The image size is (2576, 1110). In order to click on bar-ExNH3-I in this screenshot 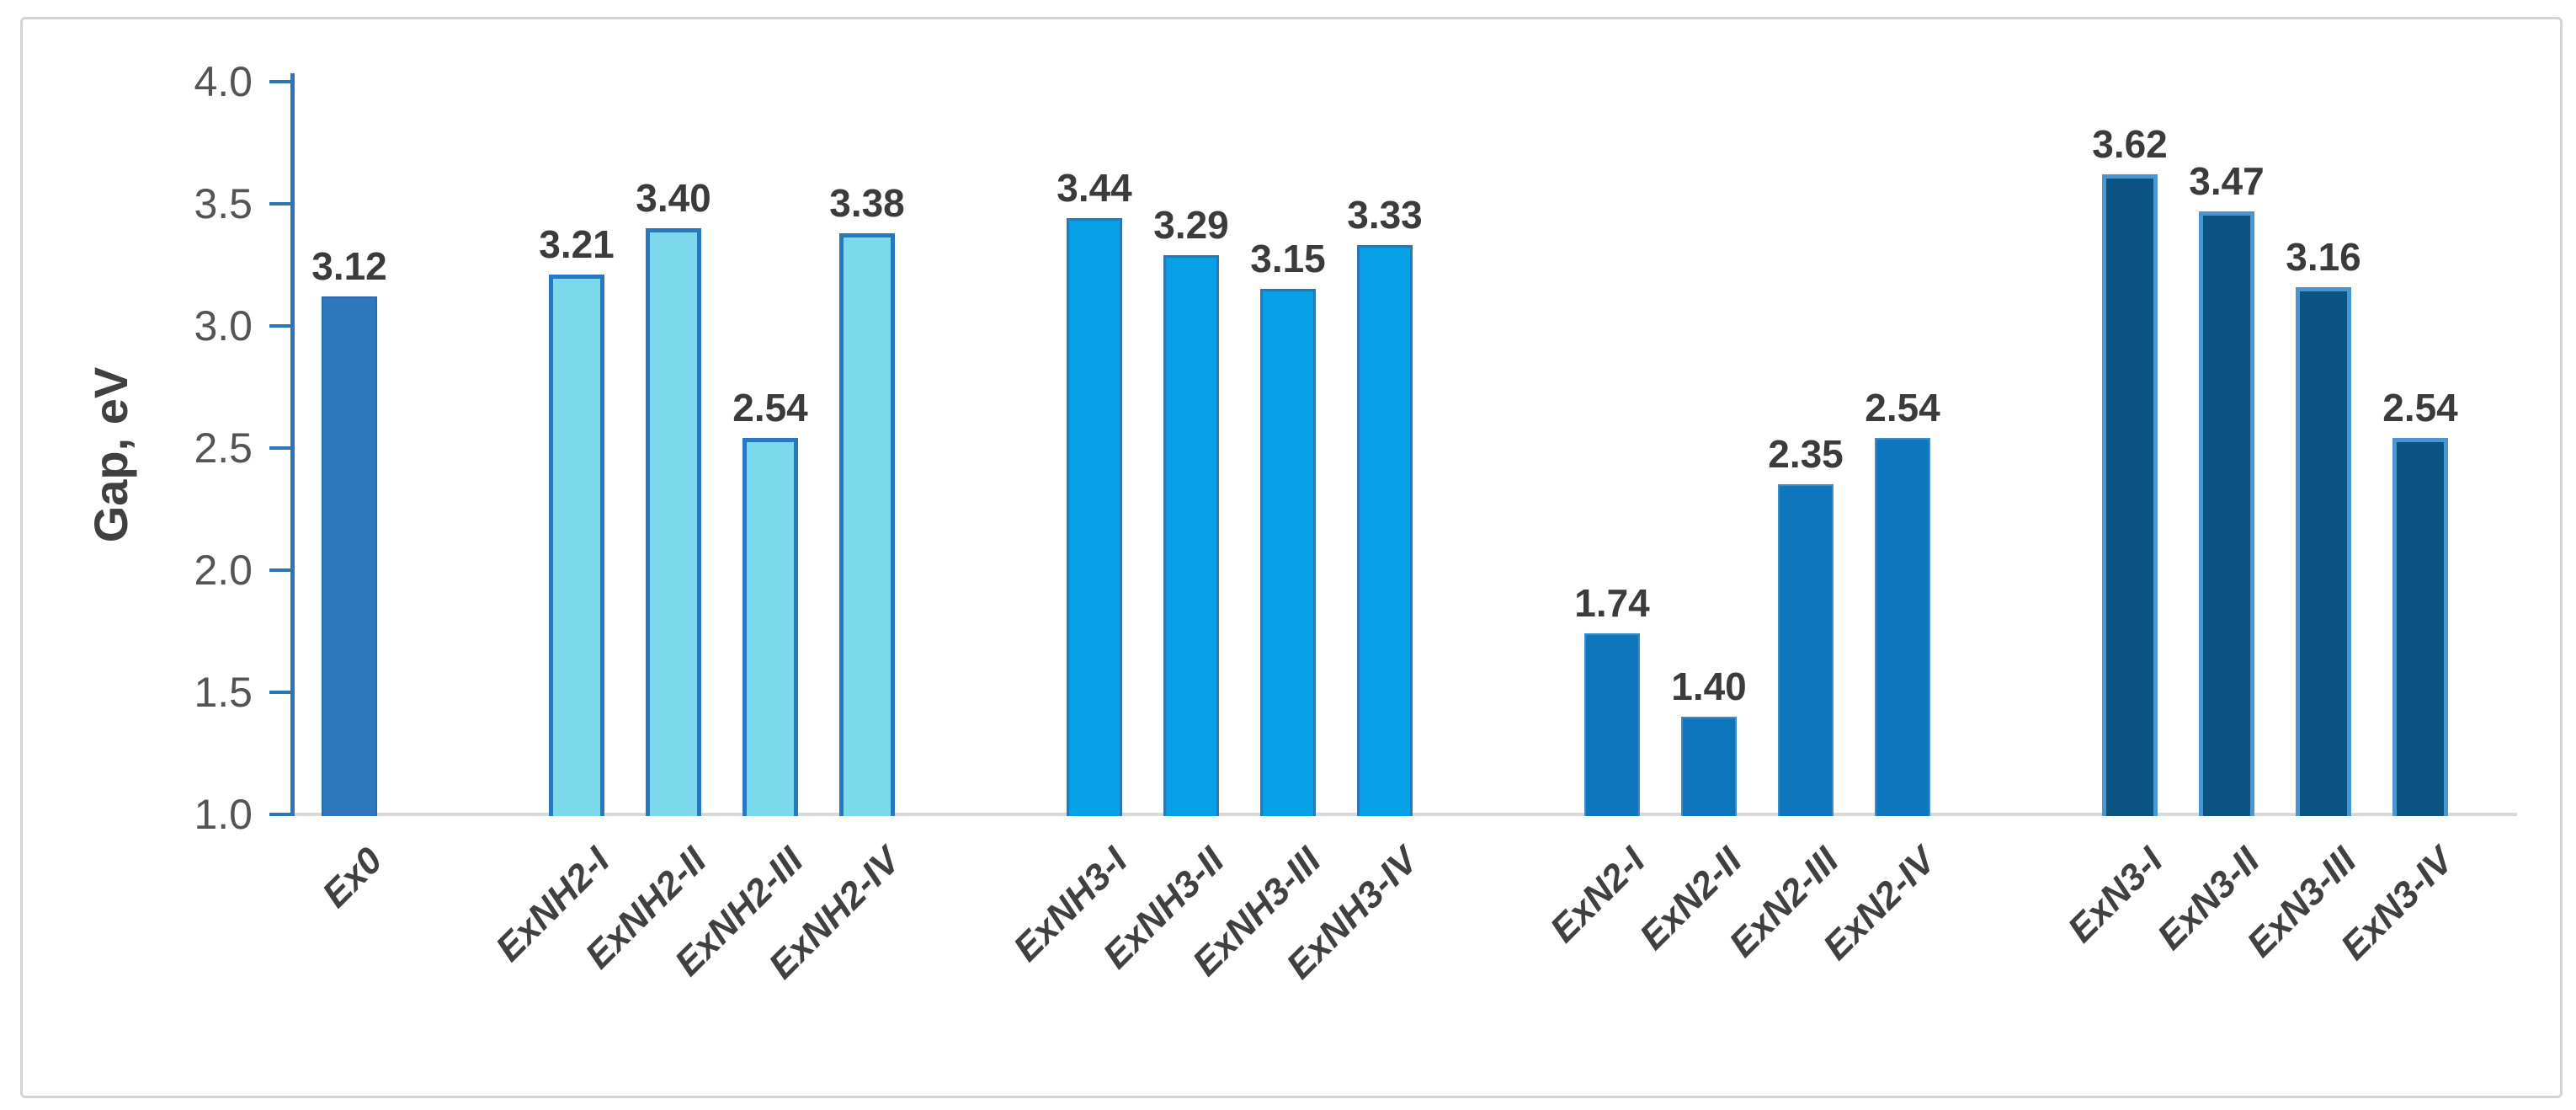, I will do `click(1094, 517)`.